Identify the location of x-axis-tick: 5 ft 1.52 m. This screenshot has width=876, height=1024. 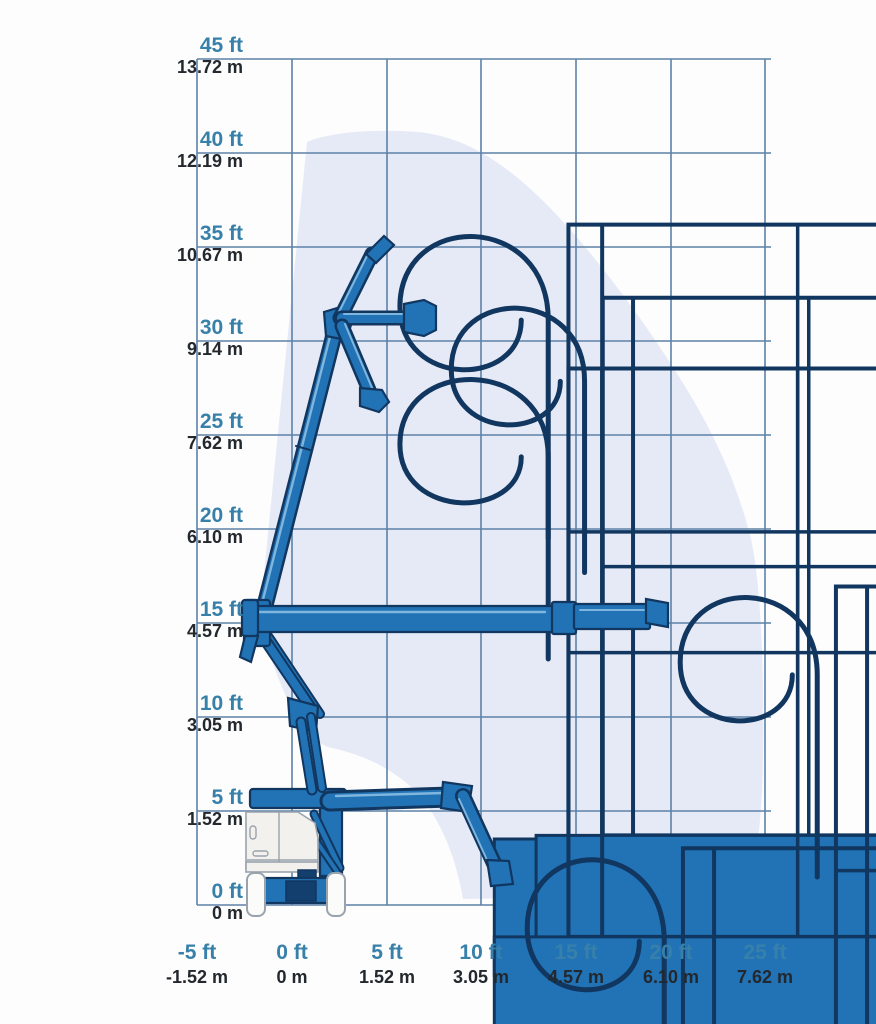
(387, 964).